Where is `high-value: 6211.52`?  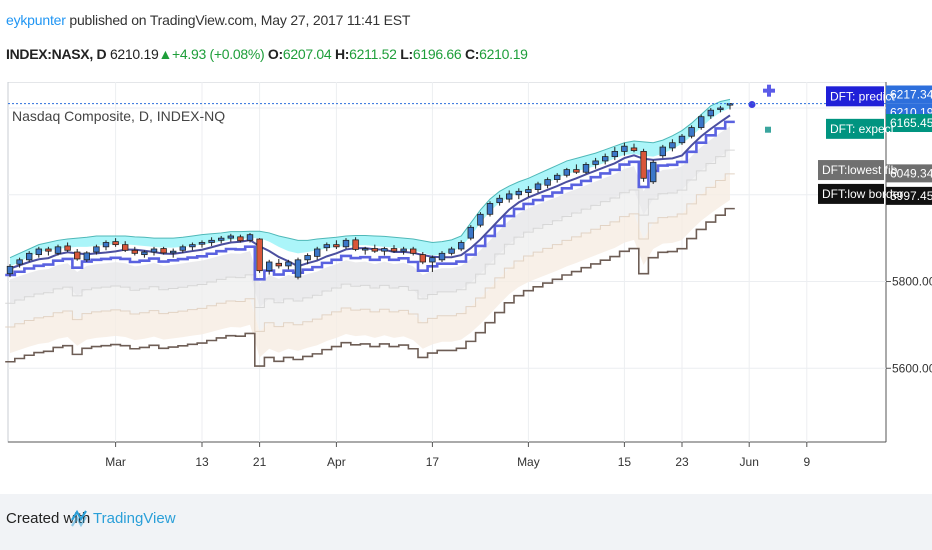 high-value: 6211.52 is located at coordinates (373, 54).